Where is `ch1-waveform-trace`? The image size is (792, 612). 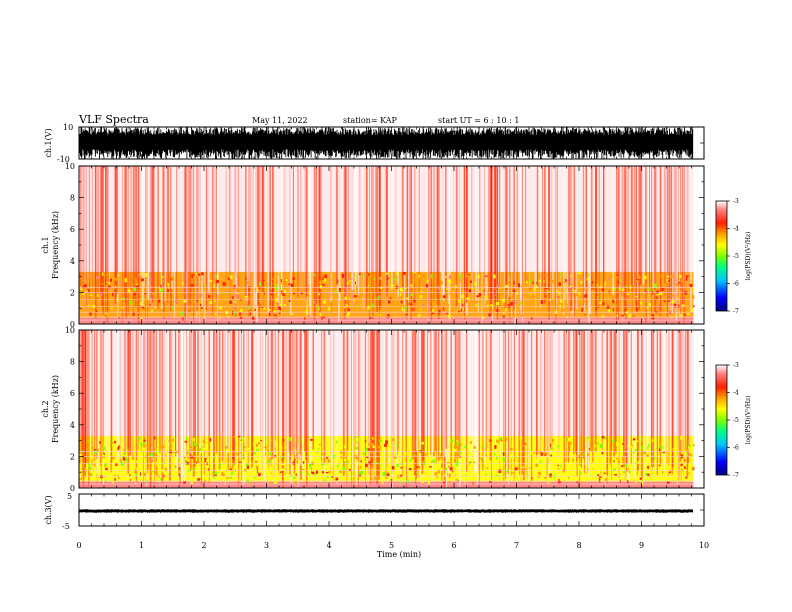
ch1-waveform-trace is located at coordinates (386, 143).